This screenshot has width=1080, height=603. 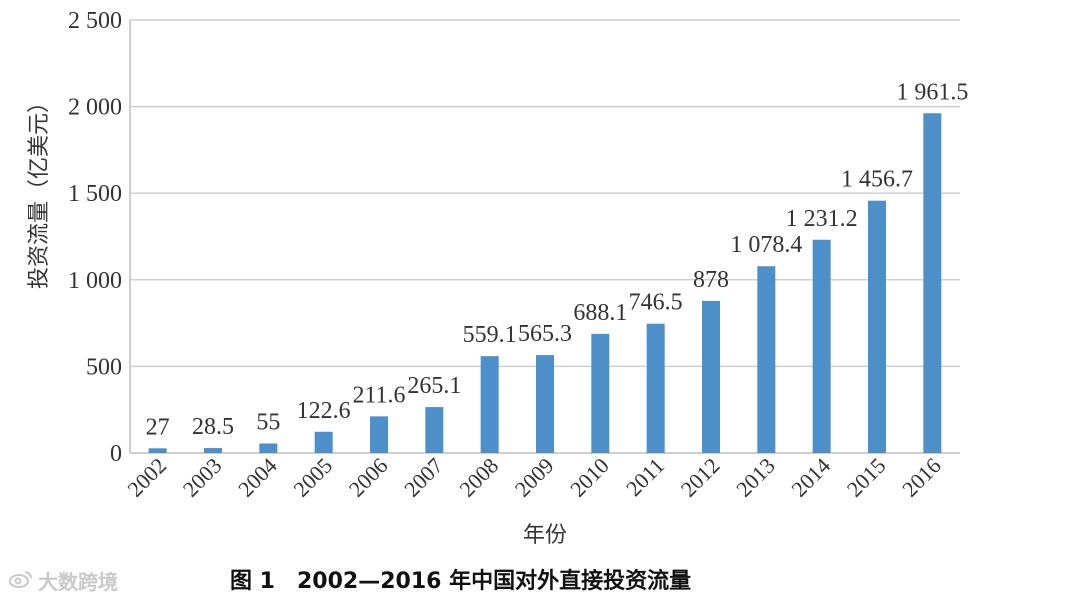 I want to click on y-axis-ticks: 0 500 1 000 1 500 2 000 2 500, so click(x=95, y=237).